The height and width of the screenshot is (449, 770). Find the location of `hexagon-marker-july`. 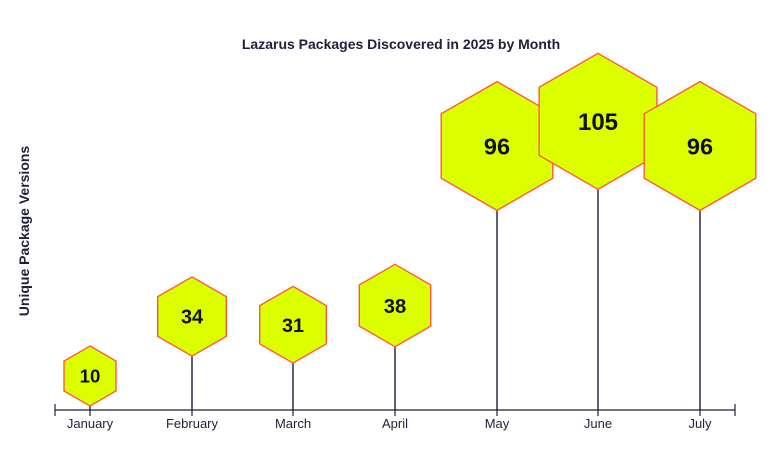

hexagon-marker-july is located at coordinates (700, 146).